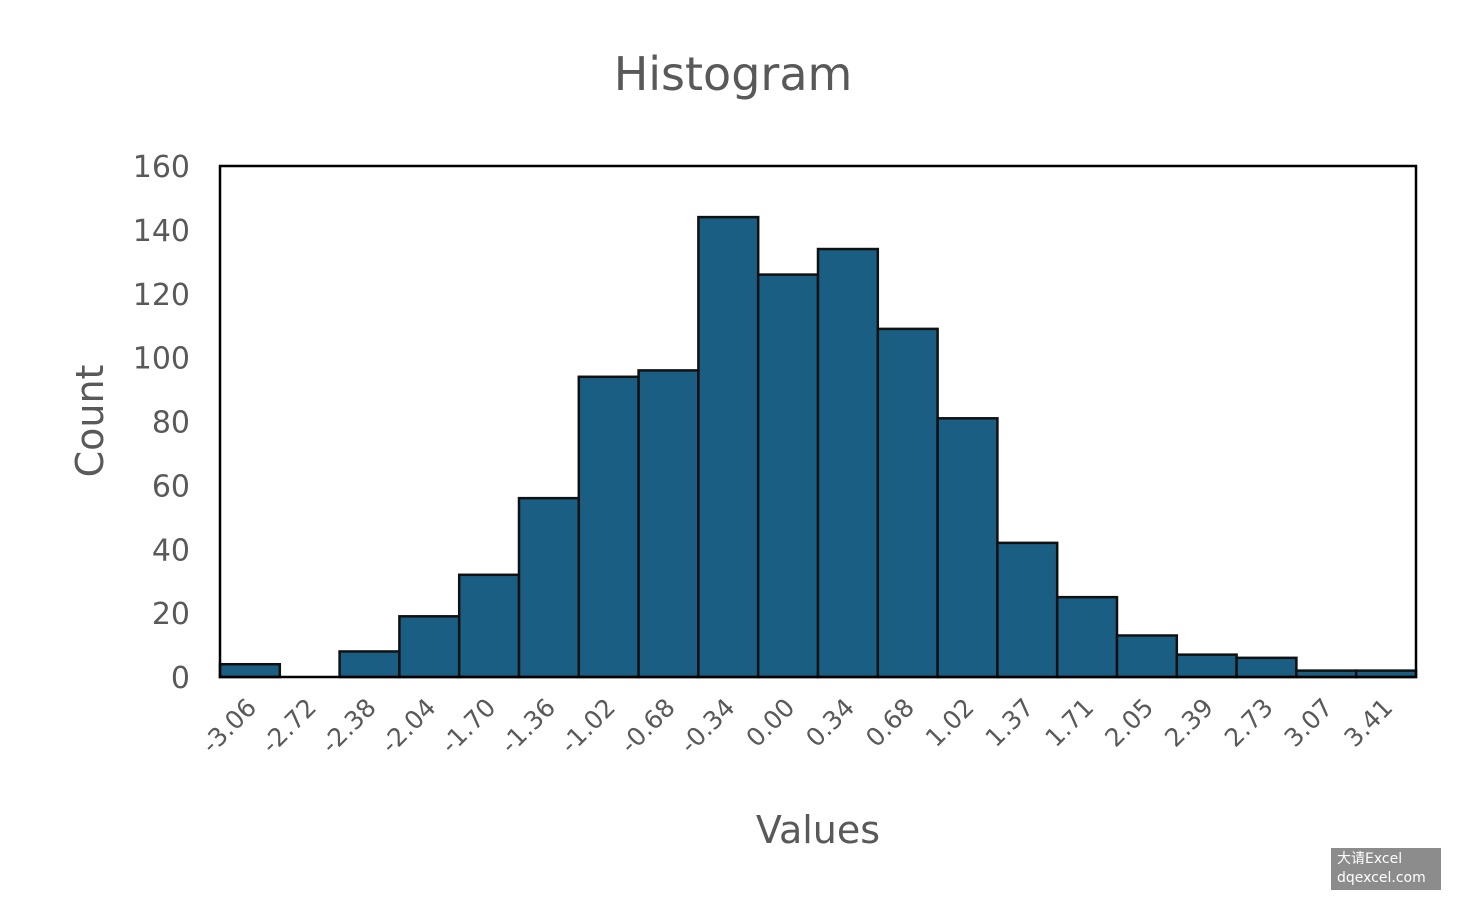 The height and width of the screenshot is (917, 1467). What do you see at coordinates (90, 421) in the screenshot?
I see `y-axis-label: Count` at bounding box center [90, 421].